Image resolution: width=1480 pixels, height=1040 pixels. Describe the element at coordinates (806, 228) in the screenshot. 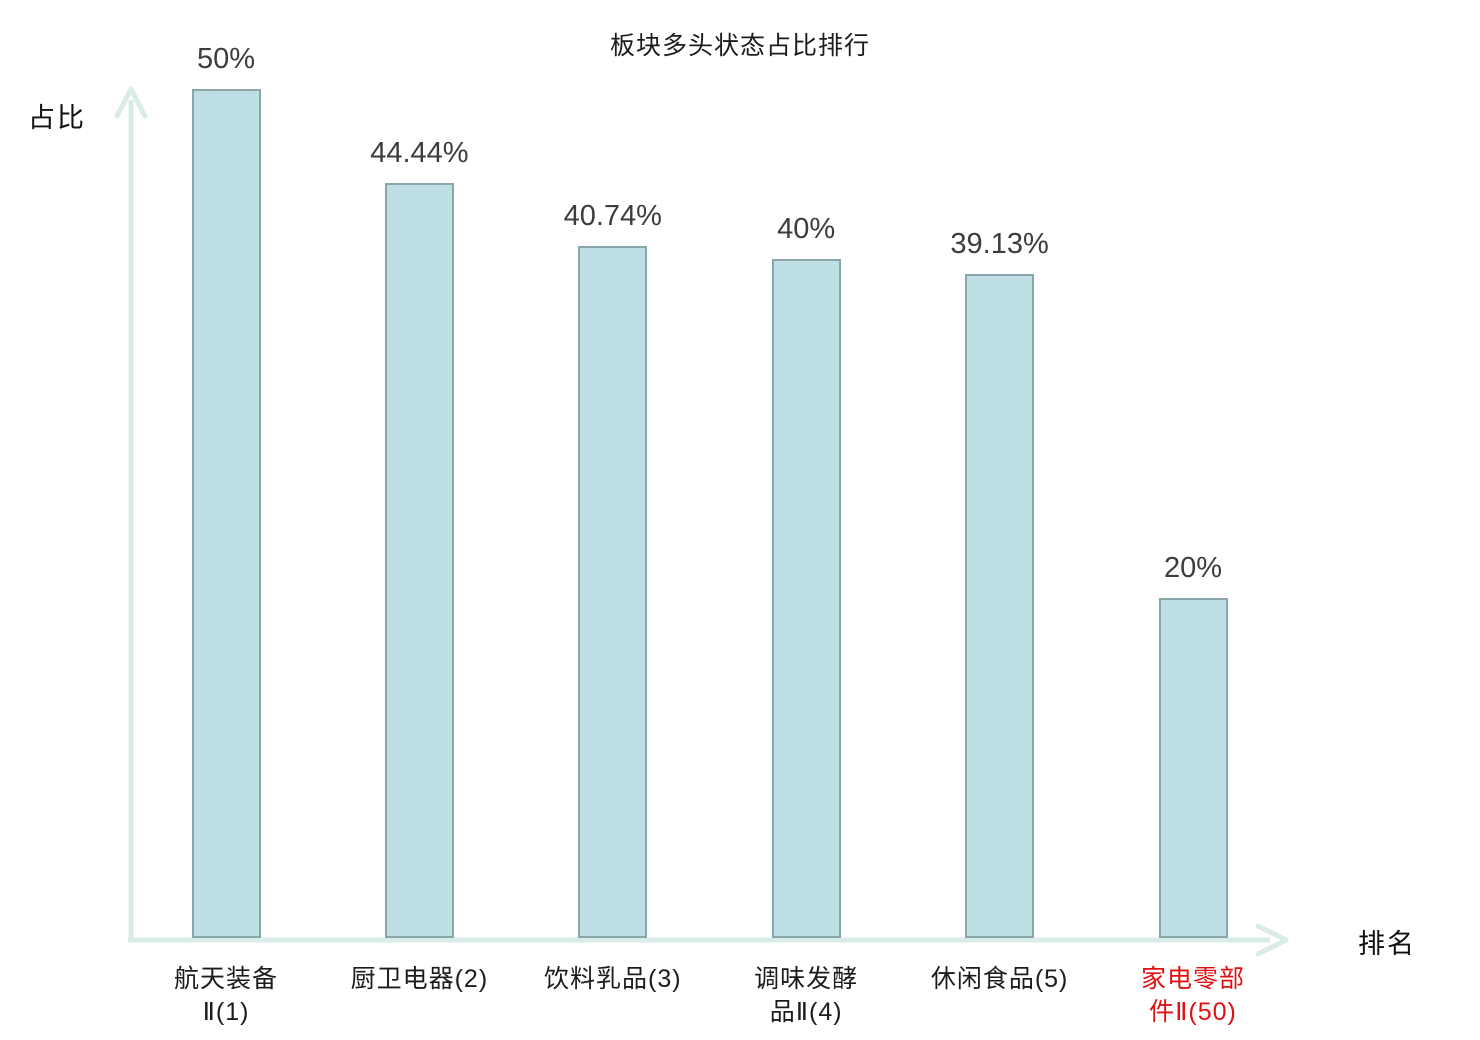

I see `bar-value-label: 40%` at that location.